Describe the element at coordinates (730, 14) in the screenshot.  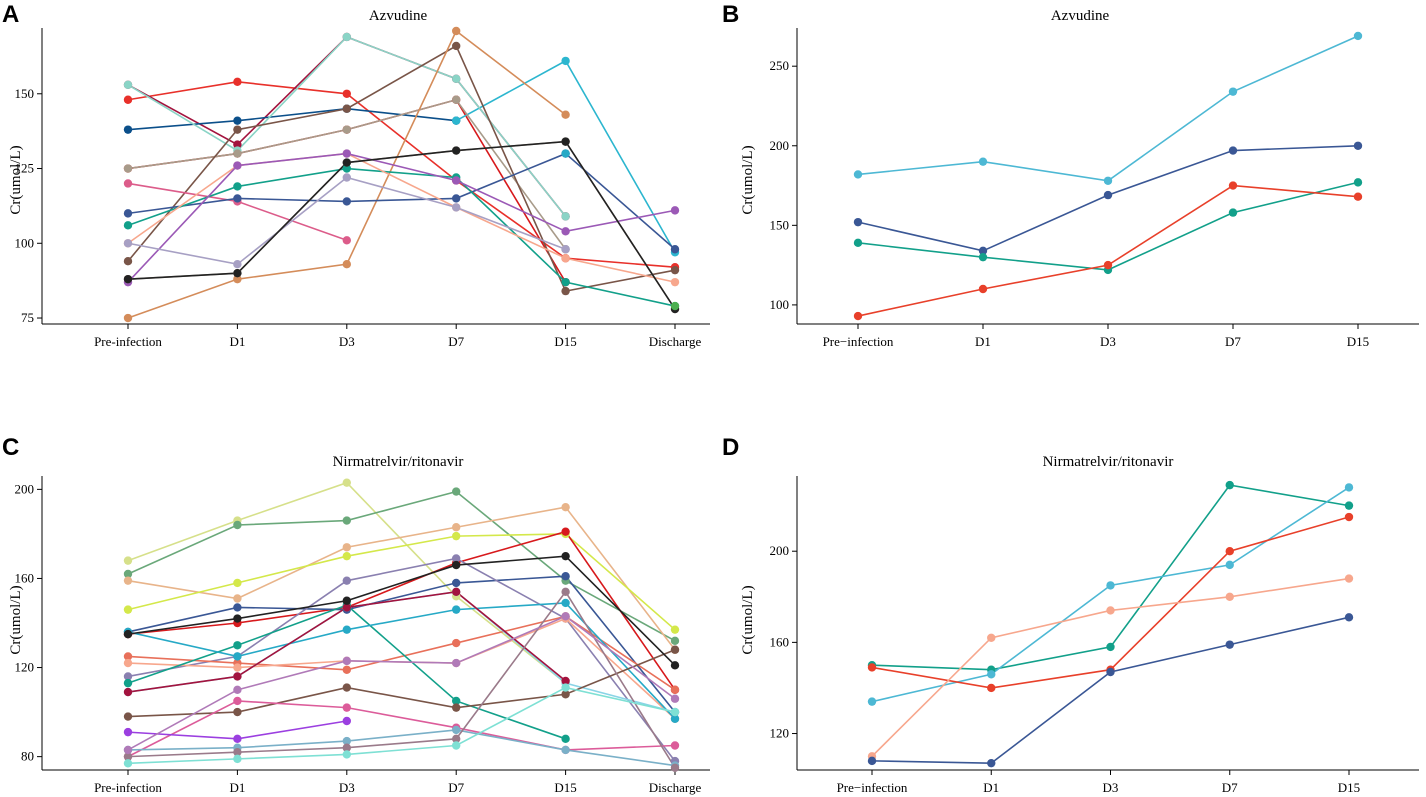
I see `panel-letter-b: B` at that location.